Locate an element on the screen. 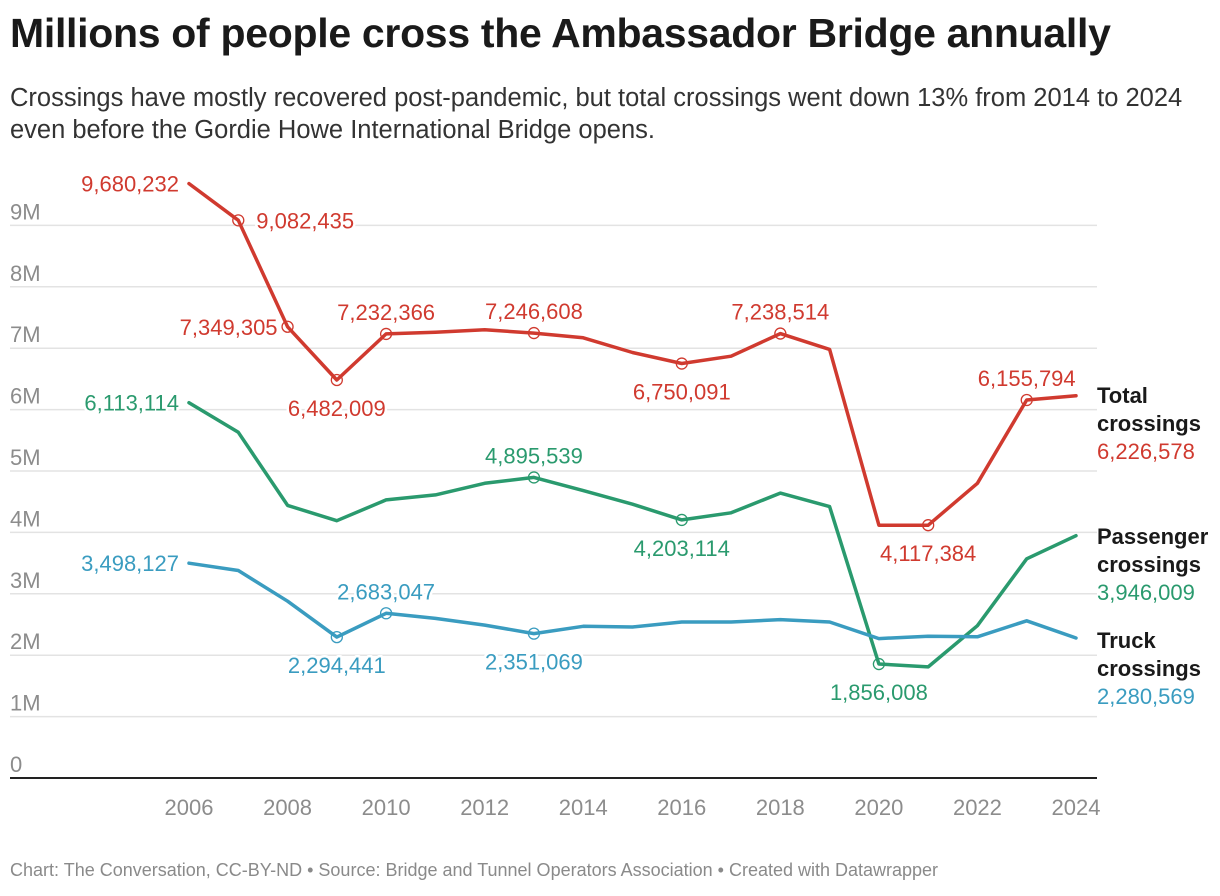  y-tick-label: 9M is located at coordinates (25, 211).